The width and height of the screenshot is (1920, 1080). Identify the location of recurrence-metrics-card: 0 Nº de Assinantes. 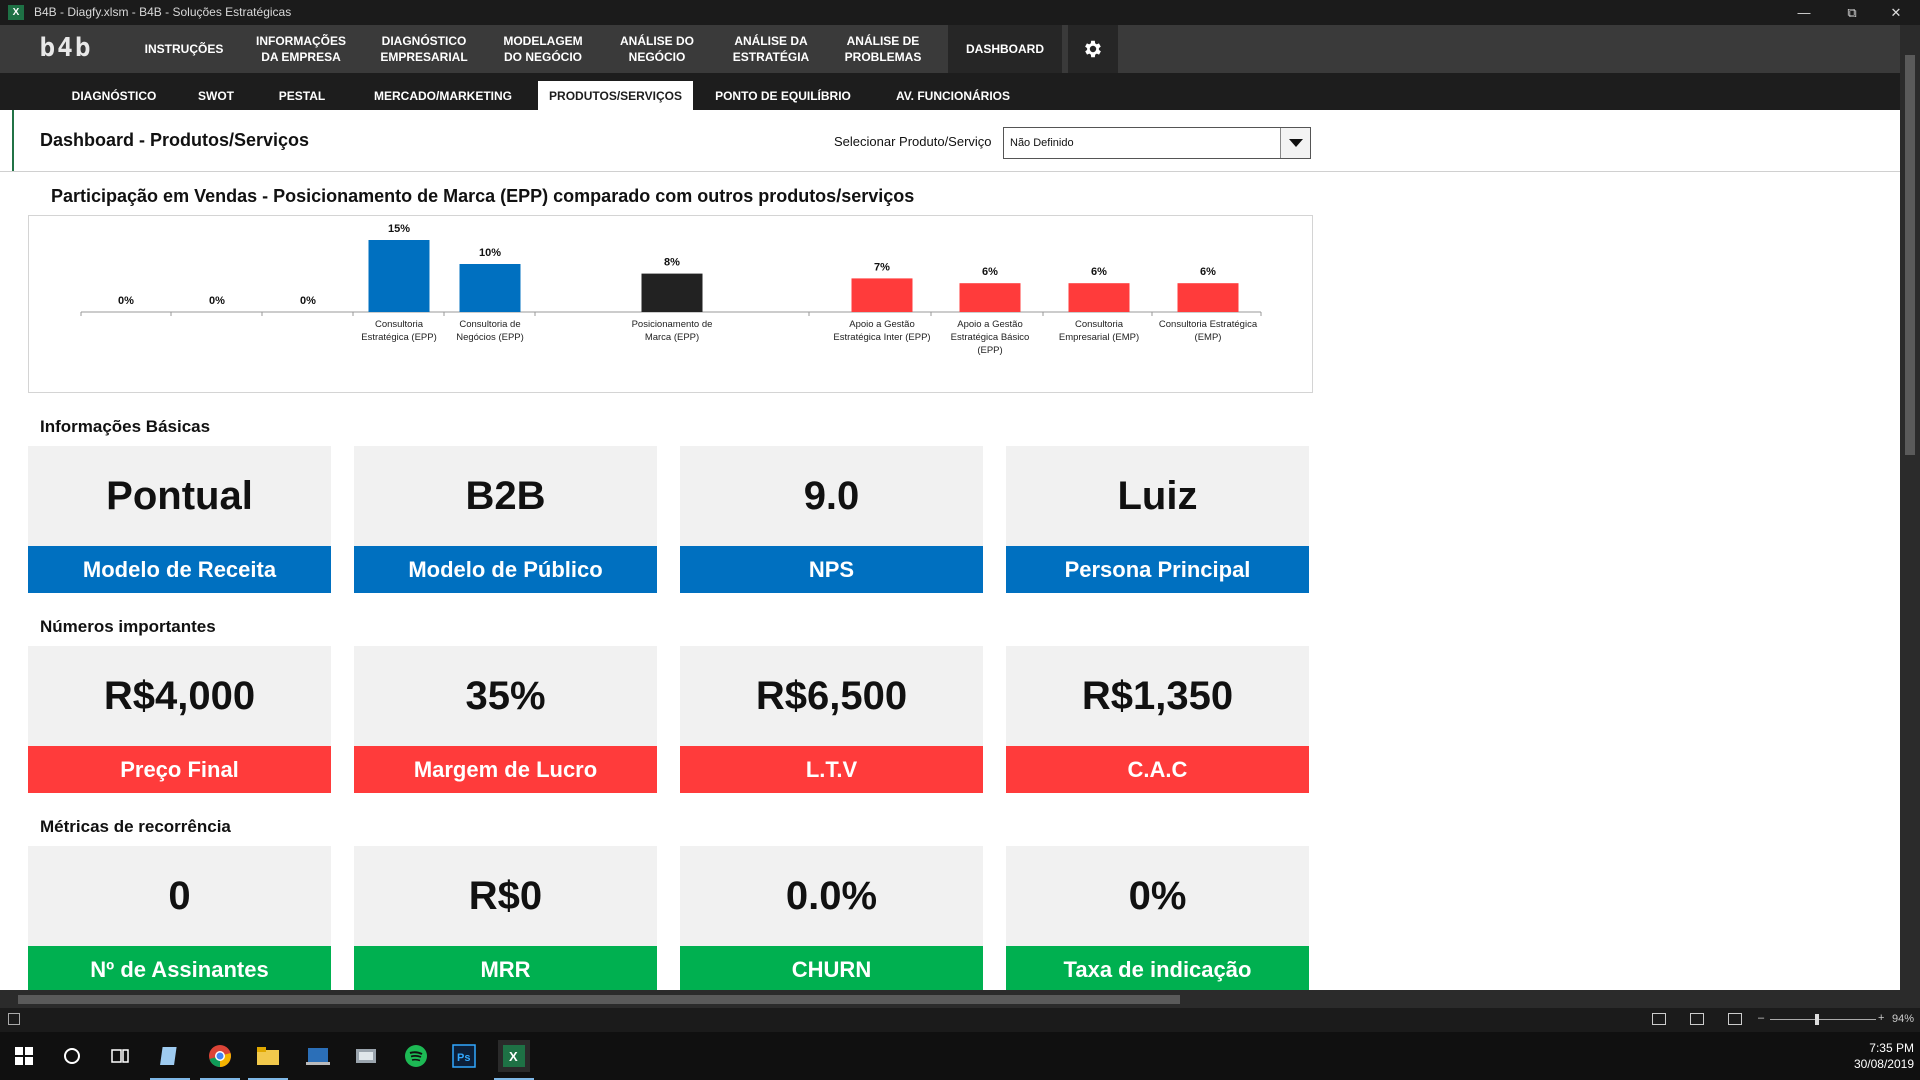
(179, 919).